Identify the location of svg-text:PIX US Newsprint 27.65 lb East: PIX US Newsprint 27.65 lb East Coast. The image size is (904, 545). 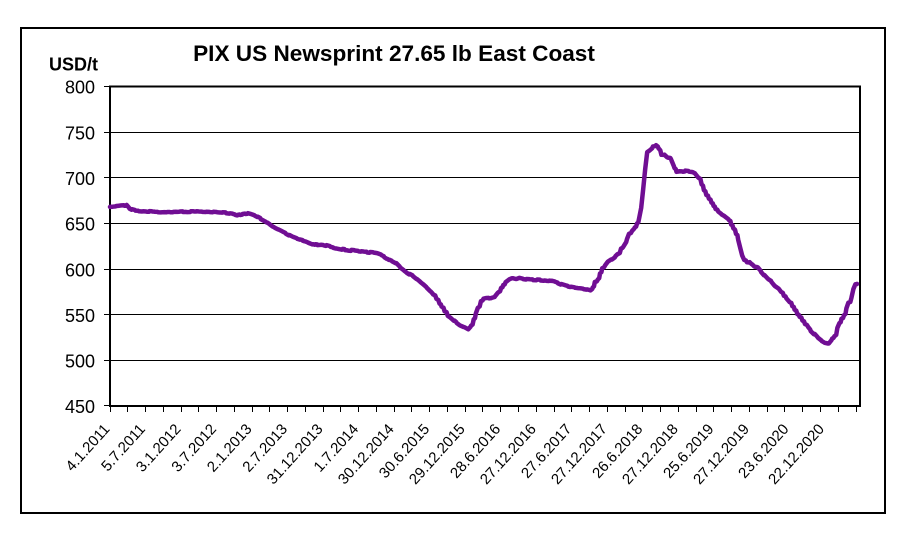
(394, 53).